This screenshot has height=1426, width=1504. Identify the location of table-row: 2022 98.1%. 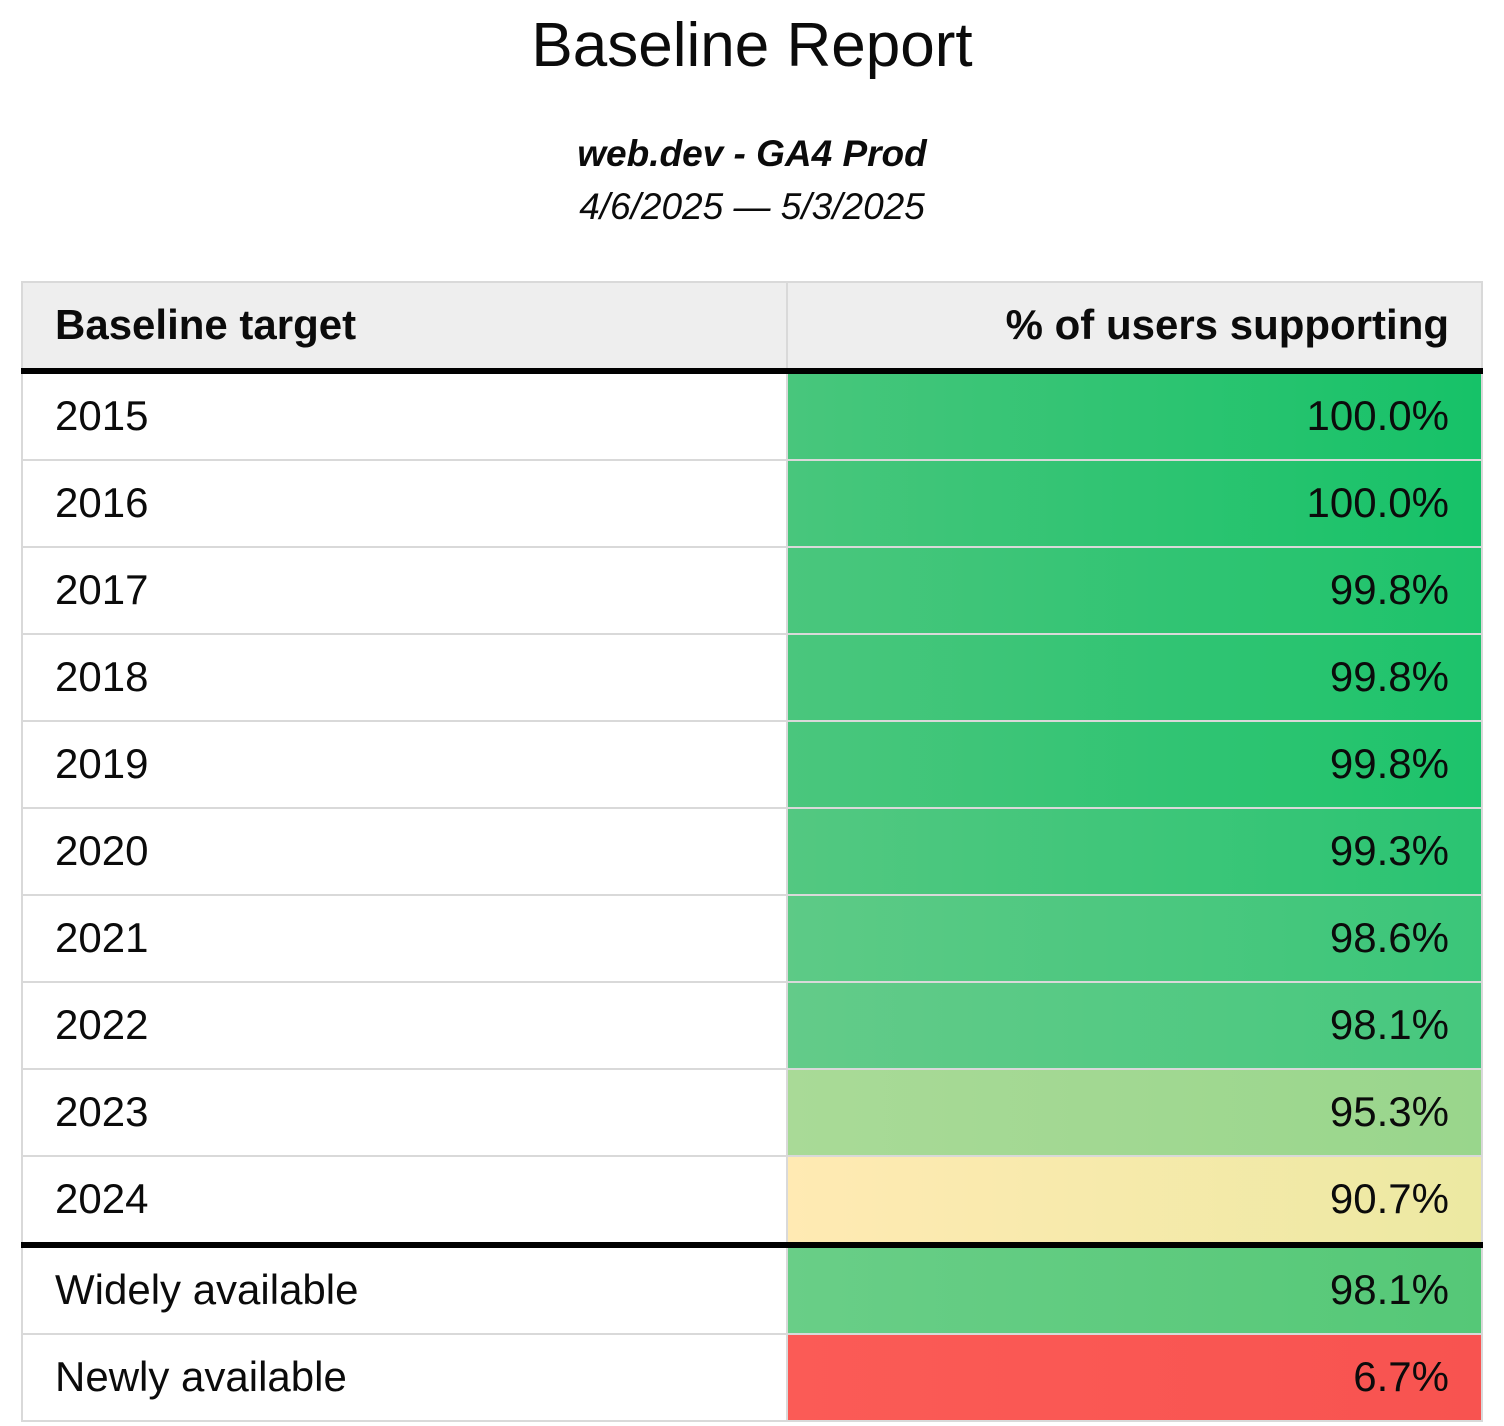
(752, 1025).